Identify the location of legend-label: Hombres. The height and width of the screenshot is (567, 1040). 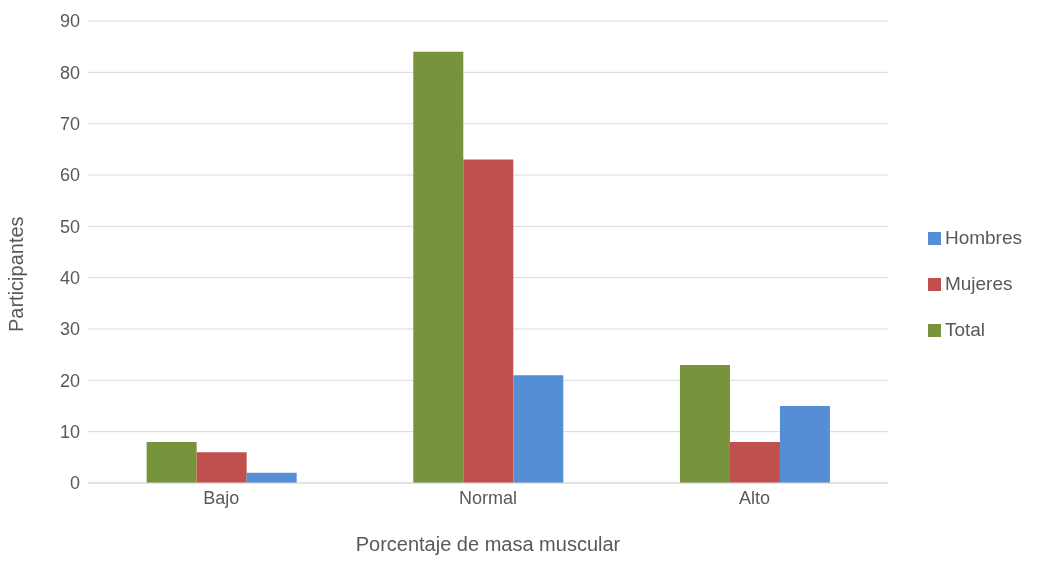
(983, 237).